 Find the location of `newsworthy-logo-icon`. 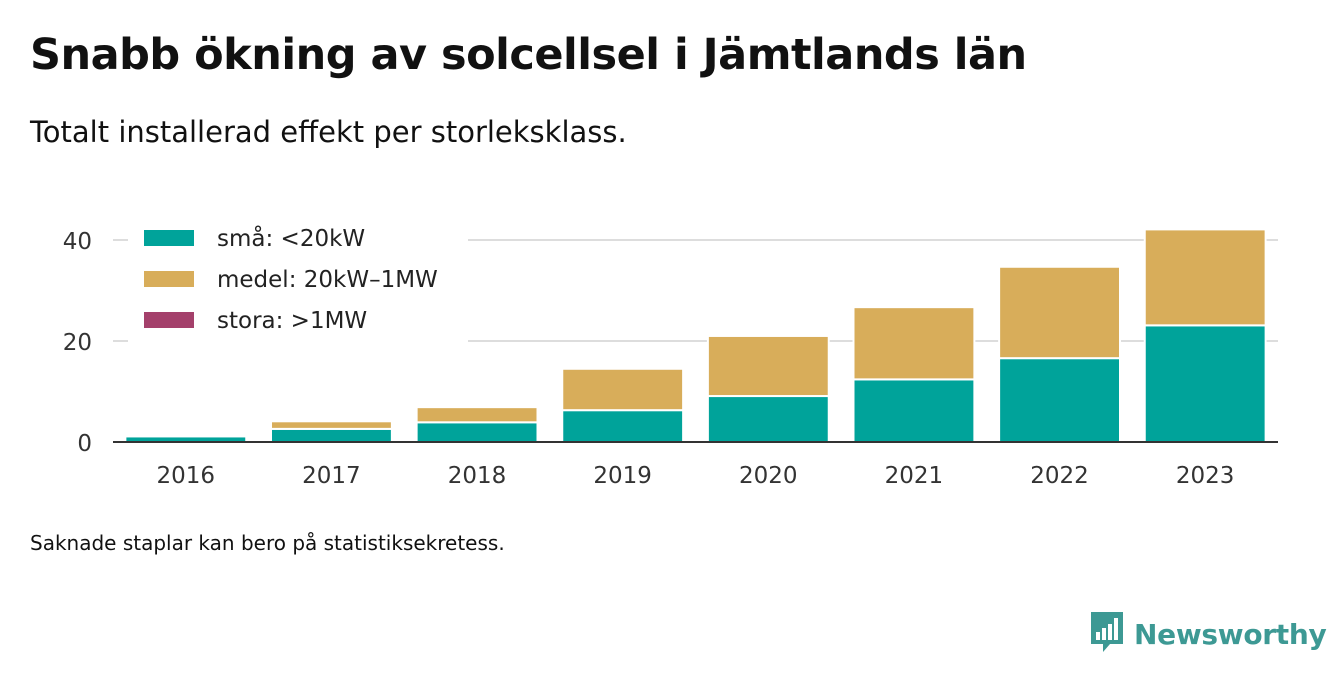

newsworthy-logo-icon is located at coordinates (1107, 634).